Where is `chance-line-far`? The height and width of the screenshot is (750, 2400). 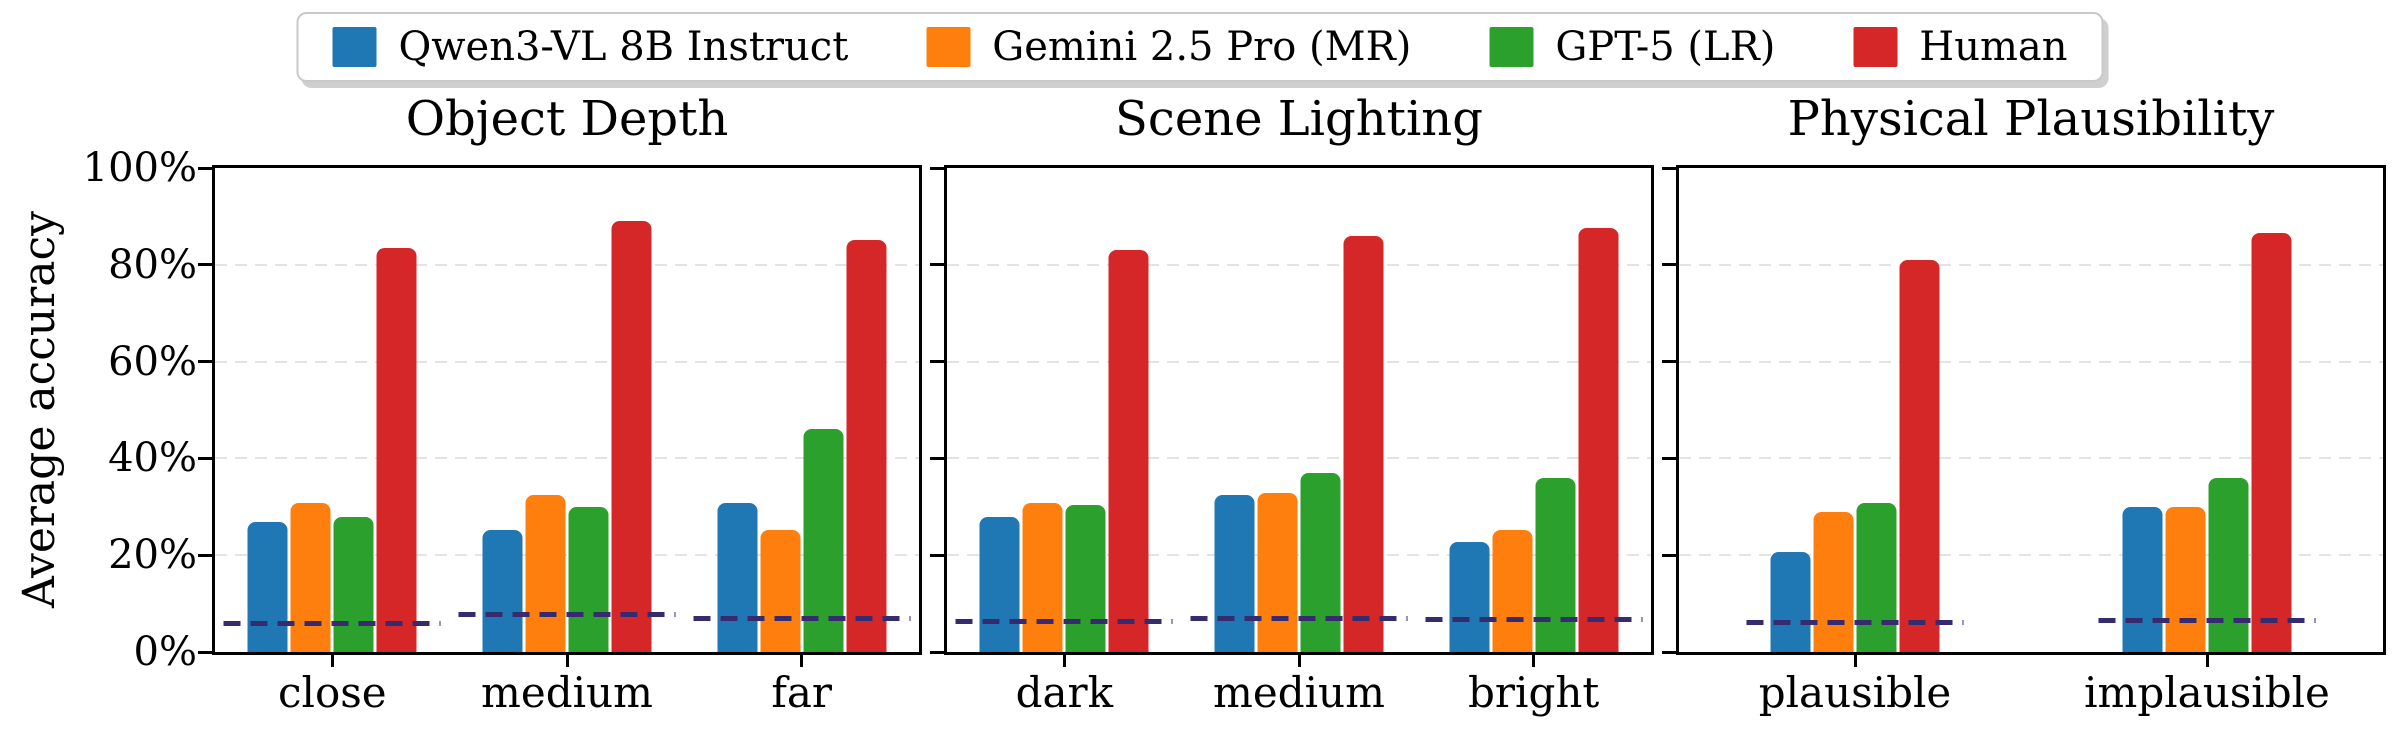 chance-line-far is located at coordinates (802, 619).